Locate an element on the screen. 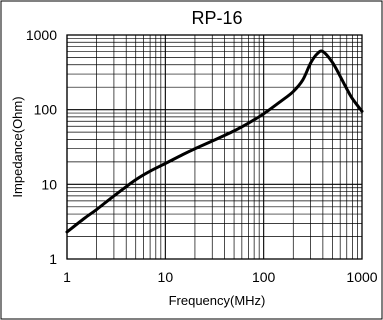  x-axis-label: Frequency(MHz) is located at coordinates (217, 300).